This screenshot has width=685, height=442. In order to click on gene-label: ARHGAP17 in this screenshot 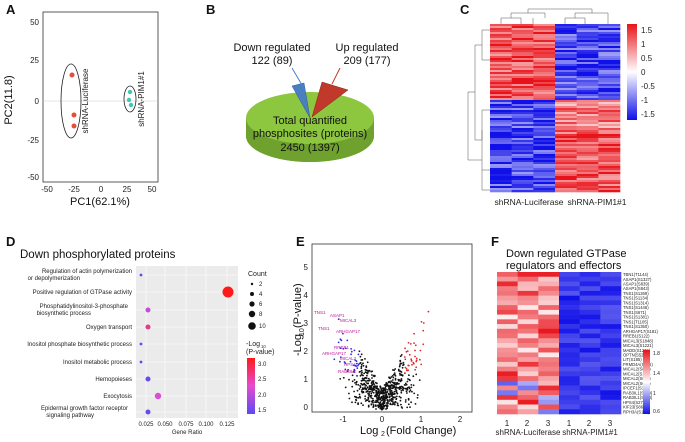, I will do `click(334, 353)`.